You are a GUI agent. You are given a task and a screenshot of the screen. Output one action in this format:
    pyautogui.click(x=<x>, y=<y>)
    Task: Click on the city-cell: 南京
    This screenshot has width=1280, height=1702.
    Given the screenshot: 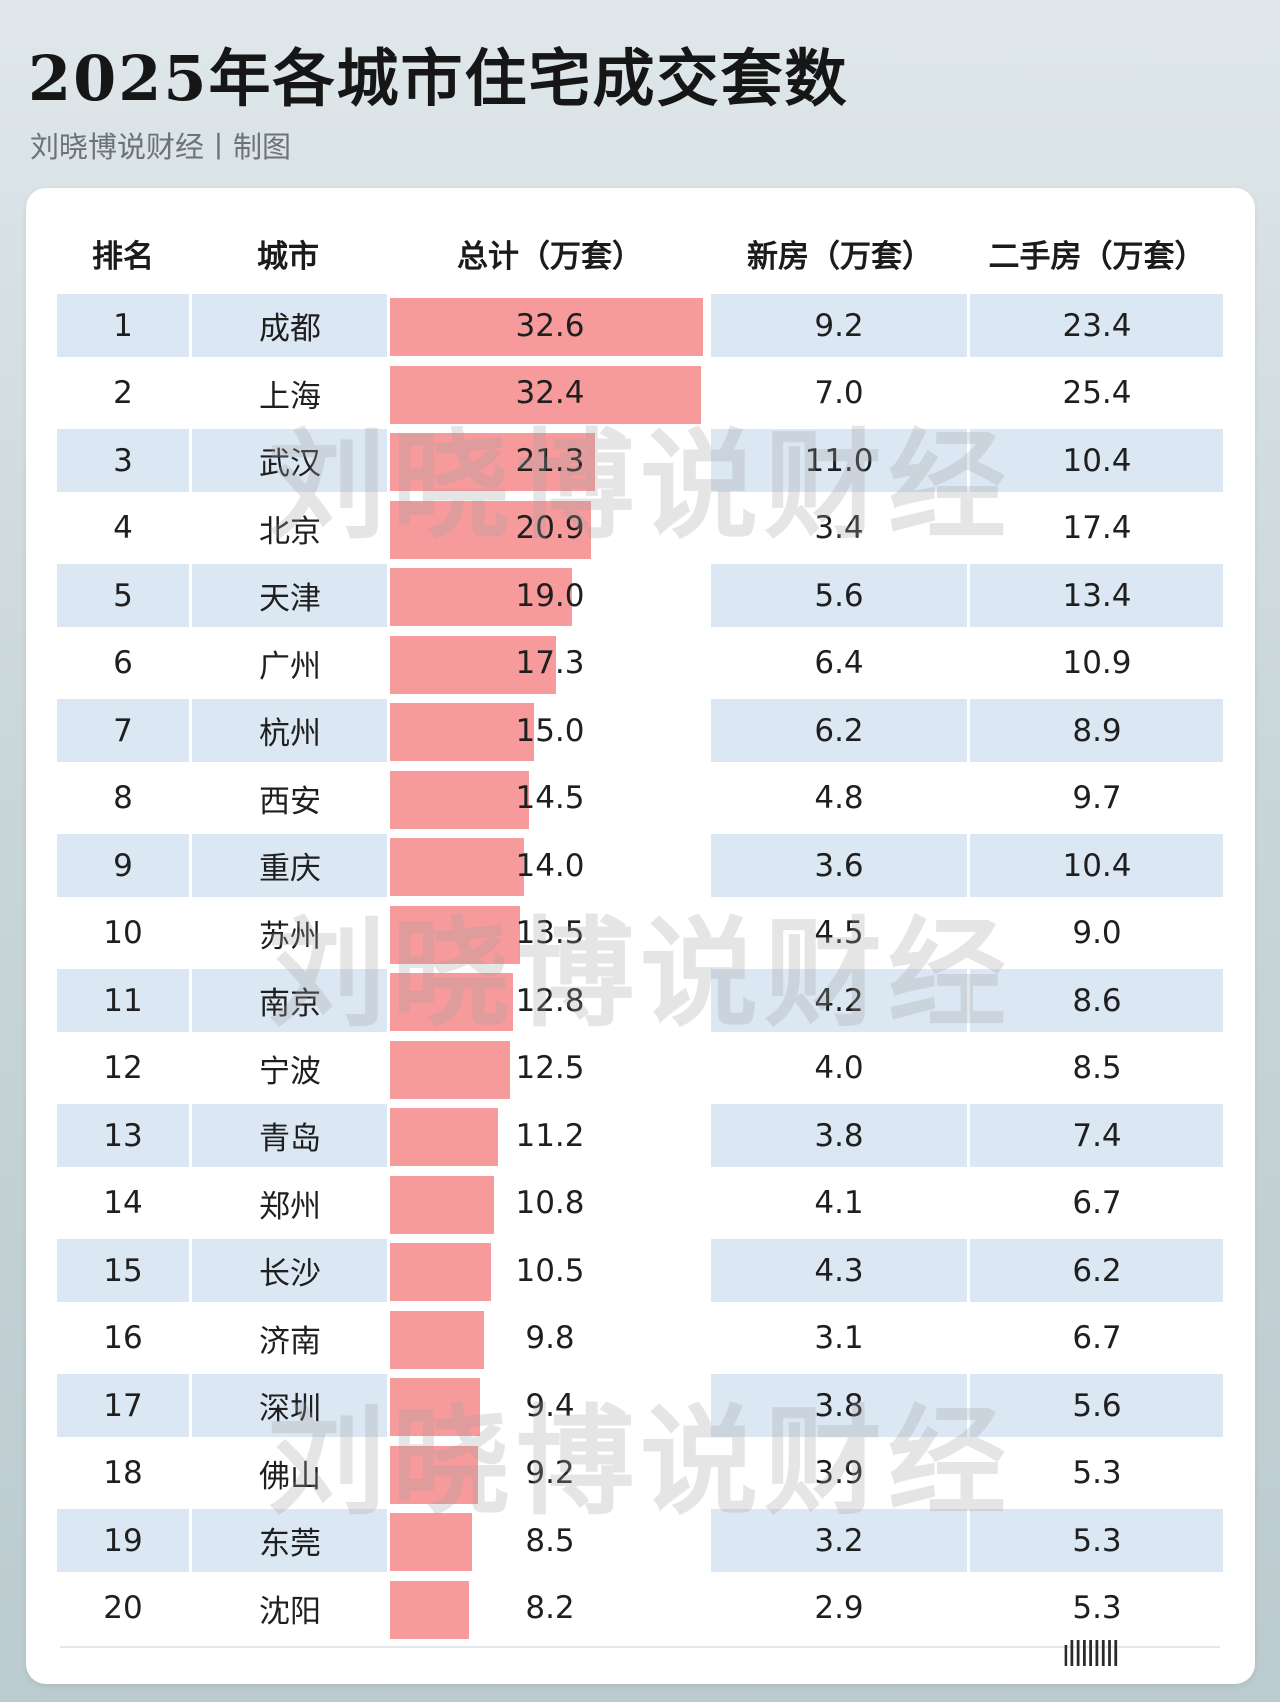 What is the action you would take?
    pyautogui.click(x=290, y=1004)
    